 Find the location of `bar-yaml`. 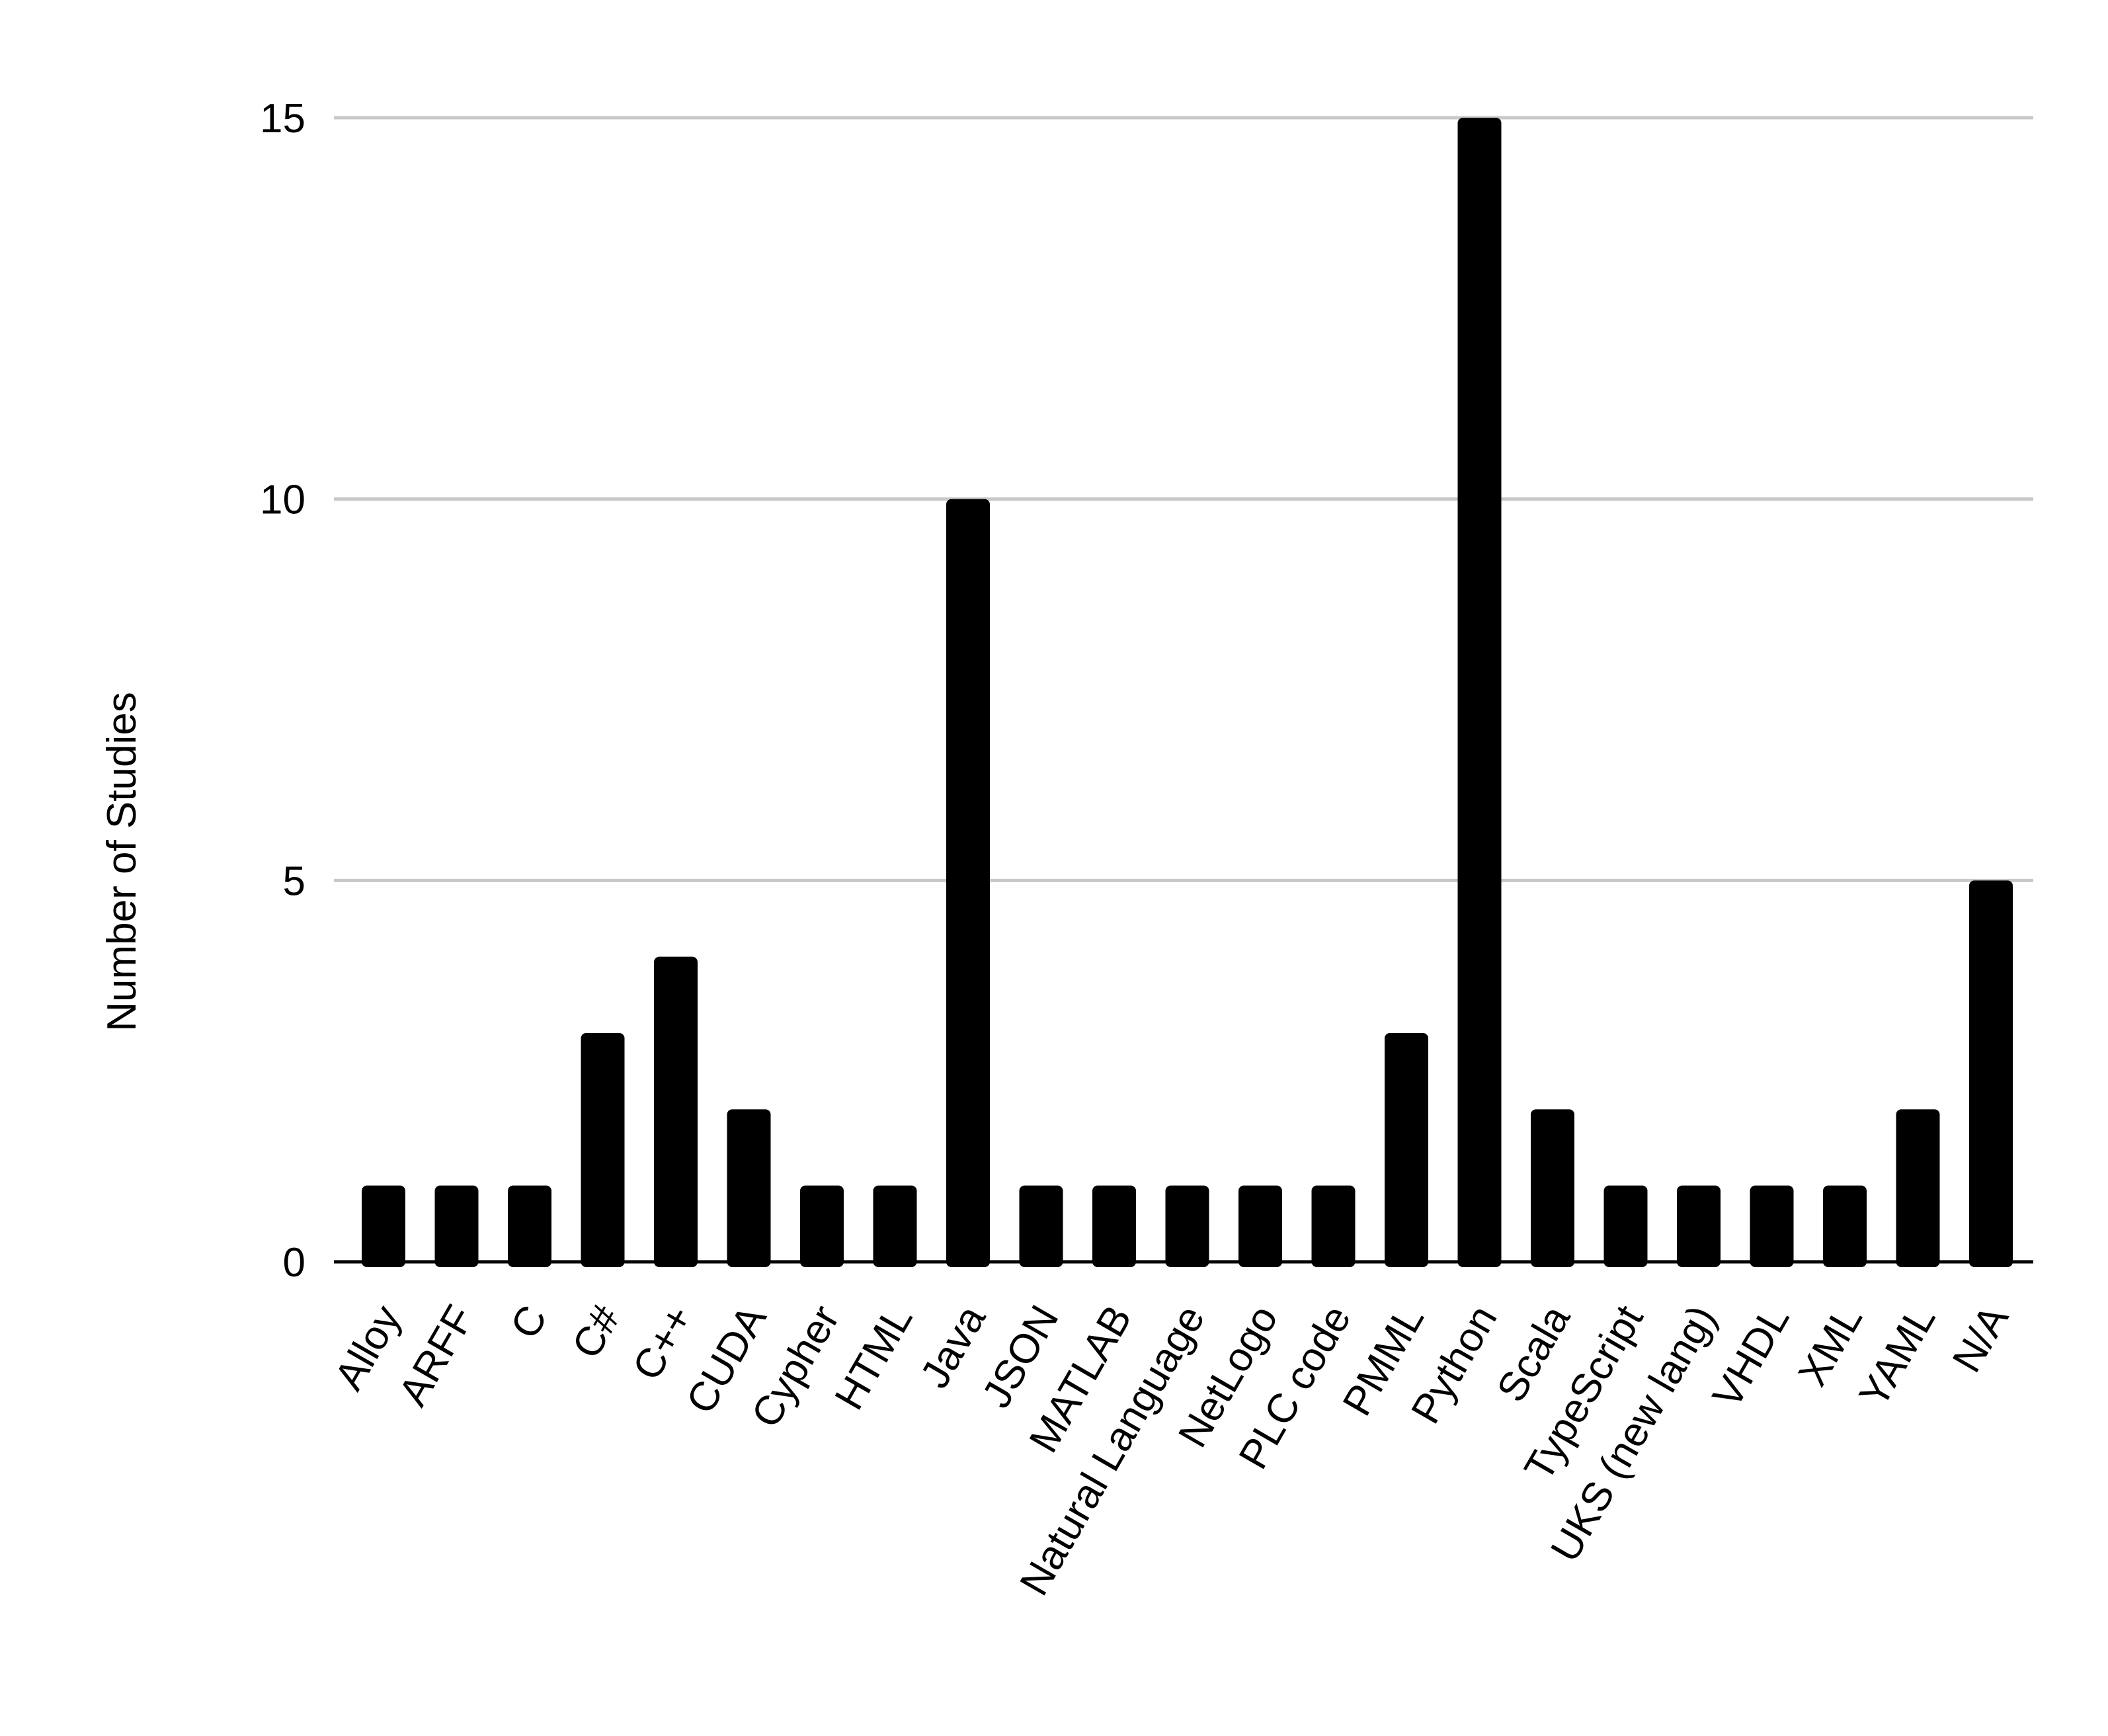

bar-yaml is located at coordinates (1918, 1188).